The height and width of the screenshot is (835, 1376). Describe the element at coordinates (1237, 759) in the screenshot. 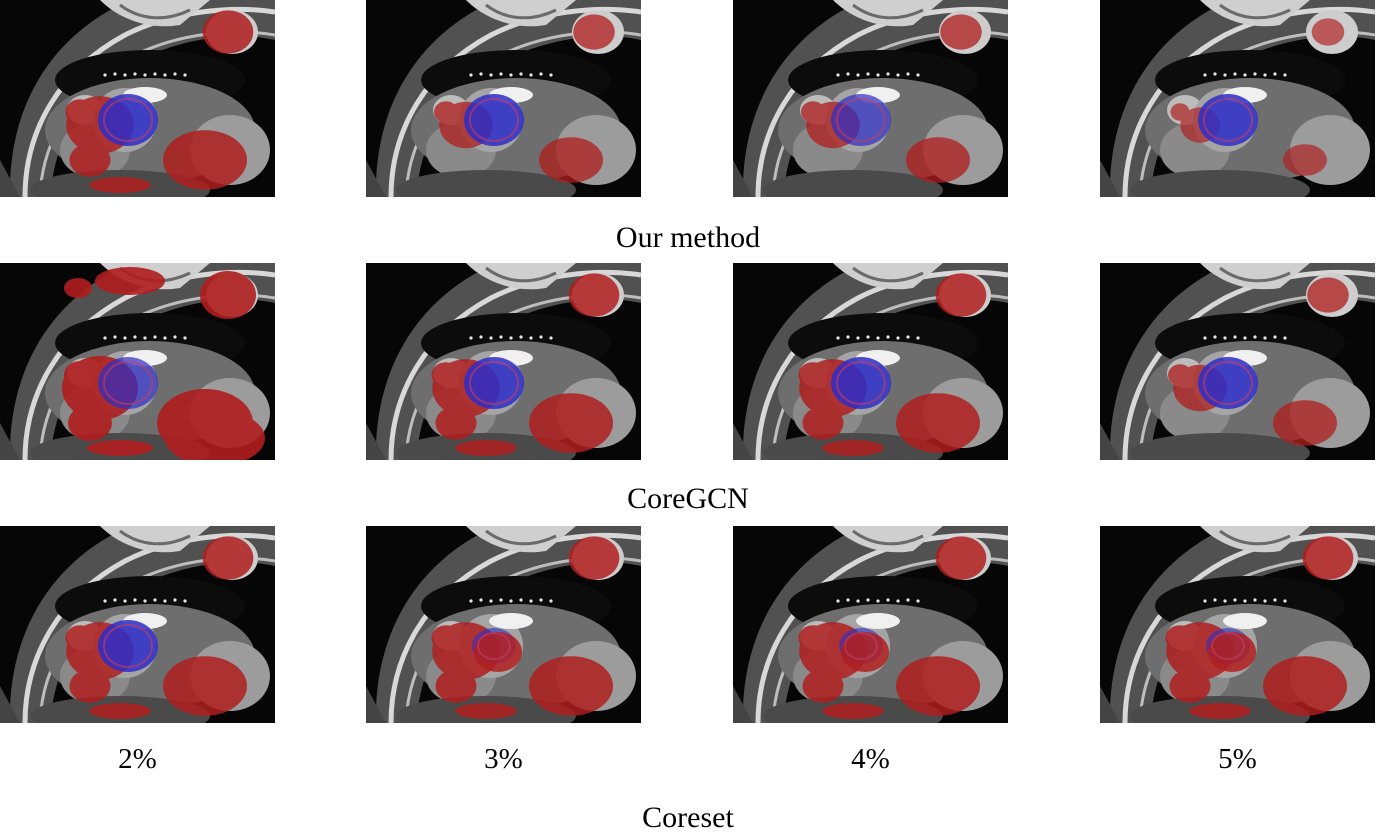

I see `column-label-5pct: 5%` at that location.